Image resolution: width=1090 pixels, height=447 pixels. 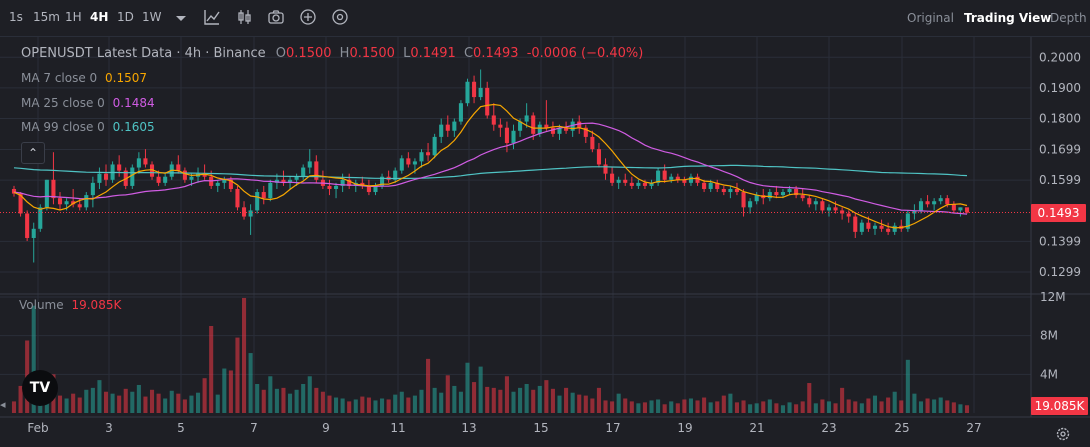 What do you see at coordinates (1049, 336) in the screenshot?
I see `volume-axis-label: 8M` at bounding box center [1049, 336].